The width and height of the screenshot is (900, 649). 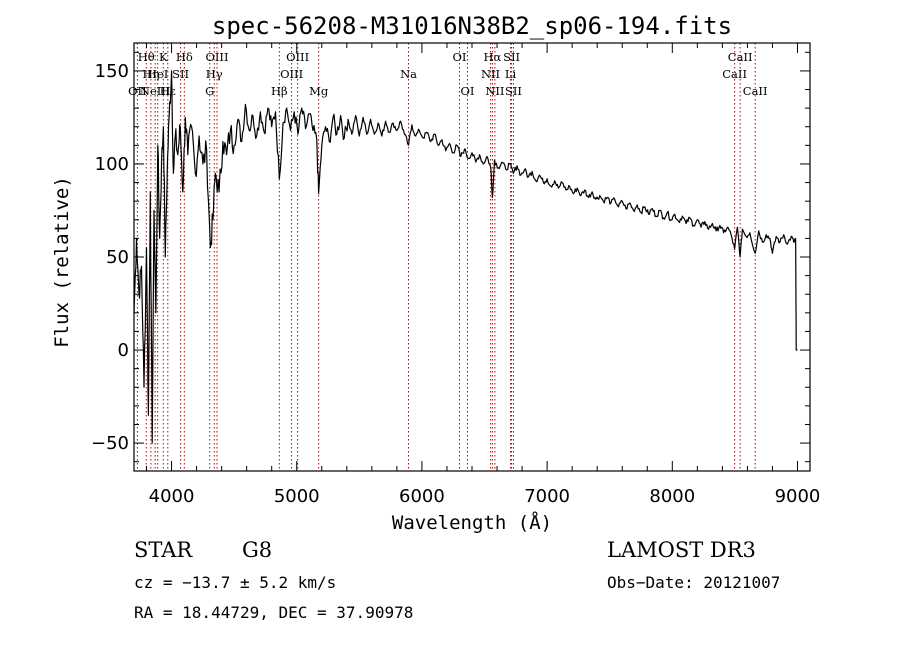 What do you see at coordinates (274, 612) in the screenshot?
I see `coordinates: RA = 18.44729, DEC = 37.90978` at bounding box center [274, 612].